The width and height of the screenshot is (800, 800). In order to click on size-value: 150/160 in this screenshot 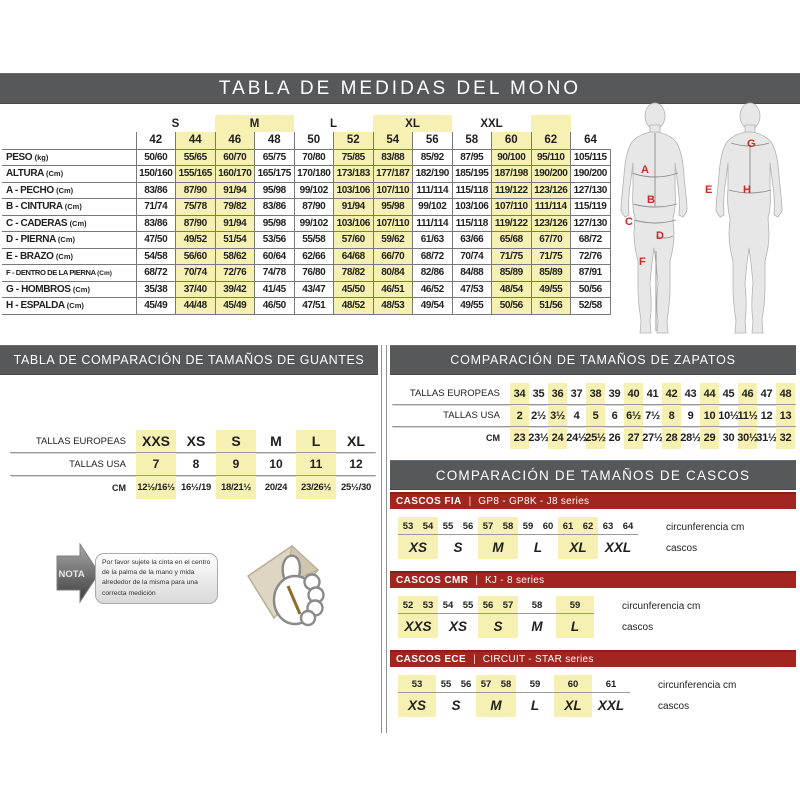, I will do `click(155, 173)`.